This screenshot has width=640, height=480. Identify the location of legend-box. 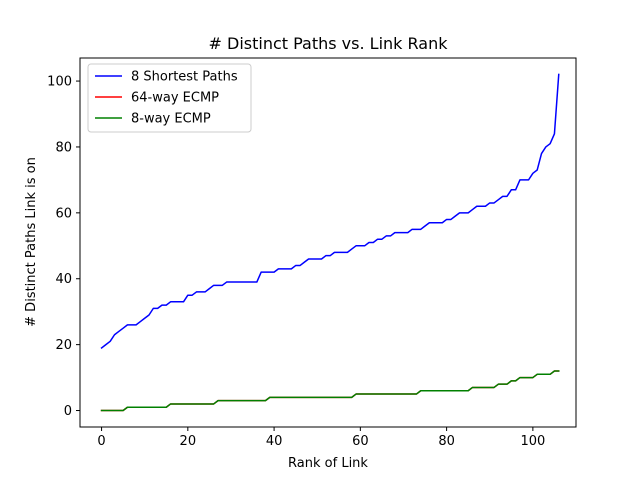
(169, 98).